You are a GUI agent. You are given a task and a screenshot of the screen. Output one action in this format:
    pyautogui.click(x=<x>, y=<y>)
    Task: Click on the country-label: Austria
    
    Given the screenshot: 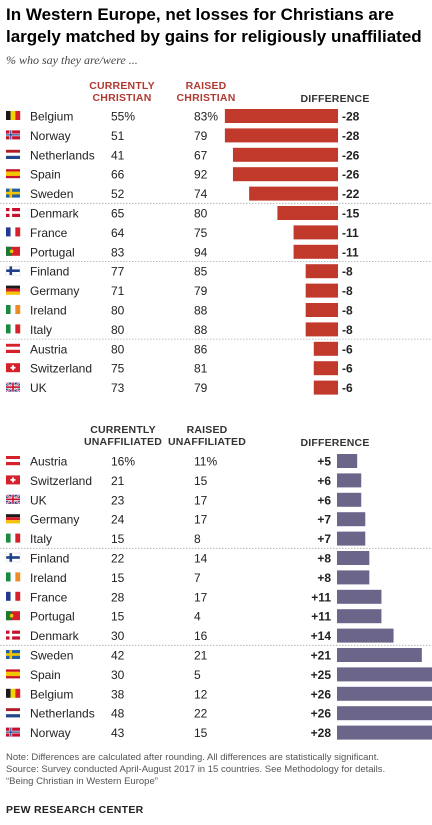 What is the action you would take?
    pyautogui.click(x=49, y=462)
    